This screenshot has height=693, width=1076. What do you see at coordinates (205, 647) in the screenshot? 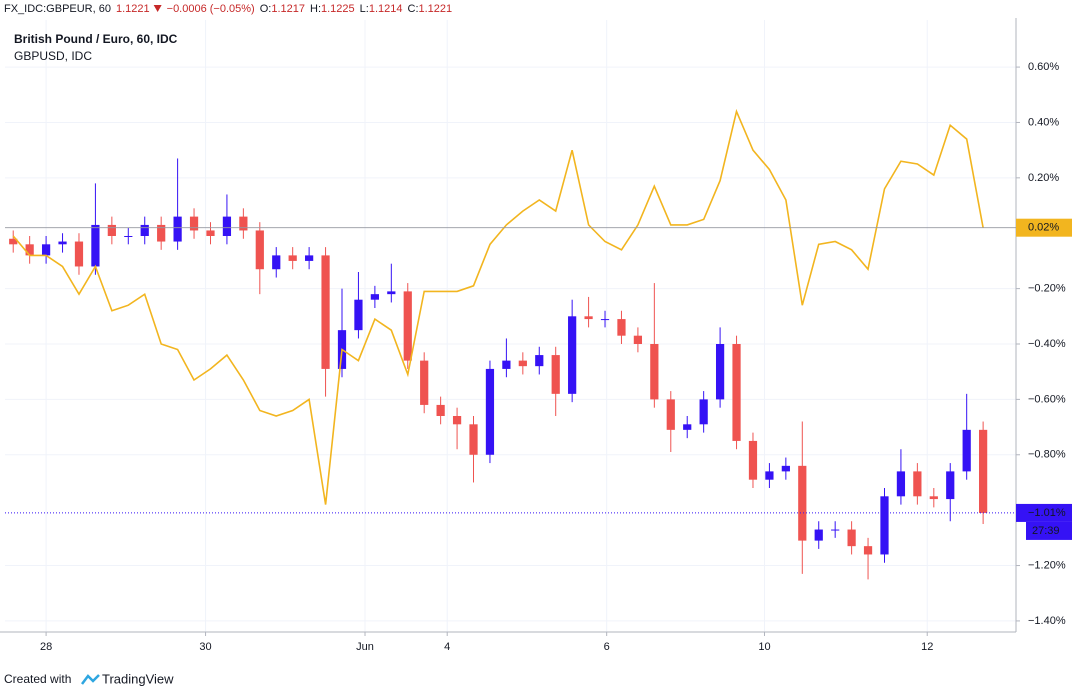
I see `x-tick-label: 30` at bounding box center [205, 647].